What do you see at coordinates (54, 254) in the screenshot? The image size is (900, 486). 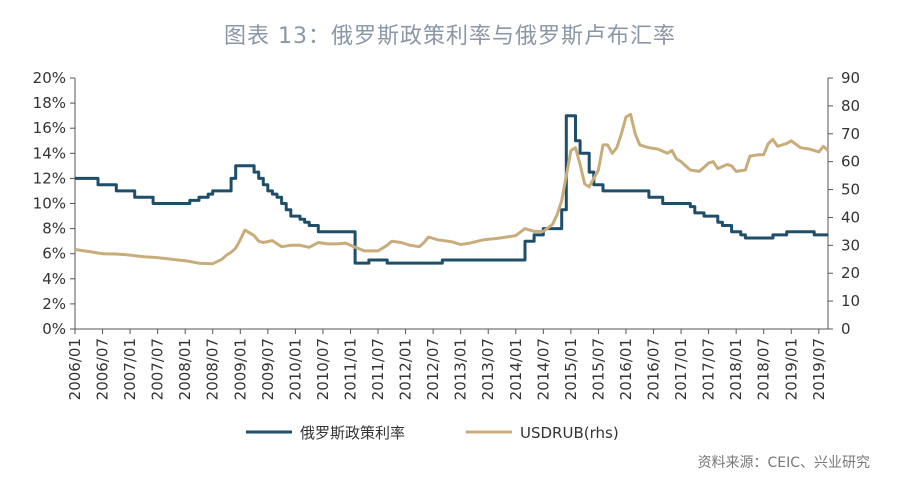 I see `left-axis-tick-label: 6%` at bounding box center [54, 254].